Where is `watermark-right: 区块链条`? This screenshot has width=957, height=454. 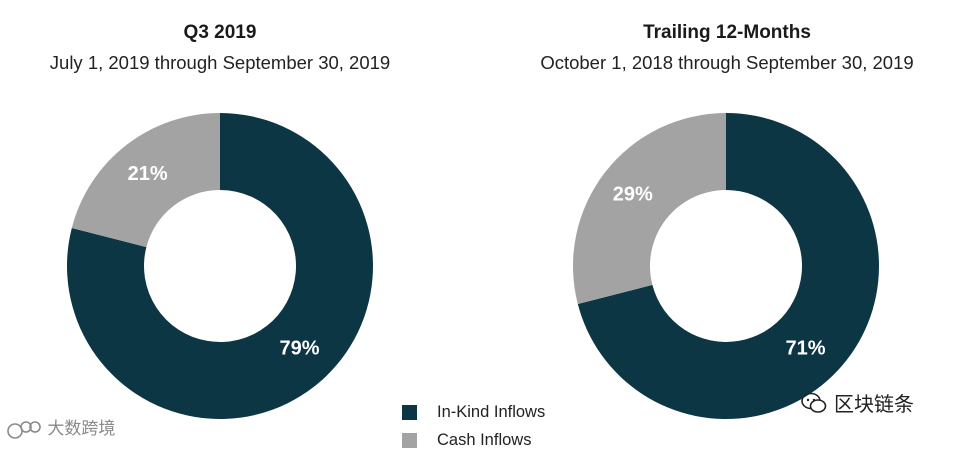
watermark-right: 区块链条 is located at coordinates (857, 402).